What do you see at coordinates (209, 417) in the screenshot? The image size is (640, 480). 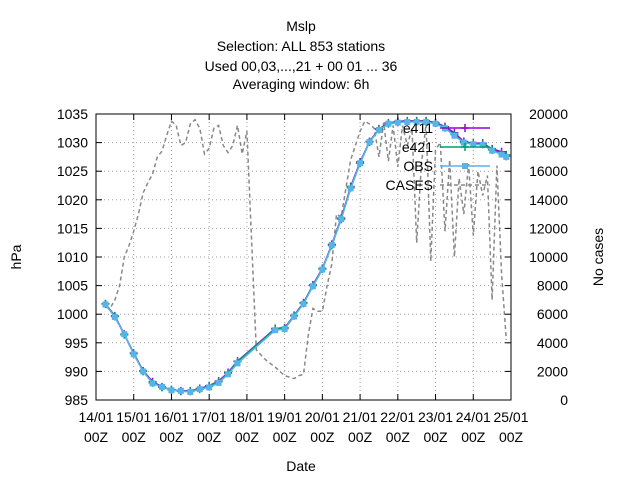 I see `x-tick-label-date: 17/01` at bounding box center [209, 417].